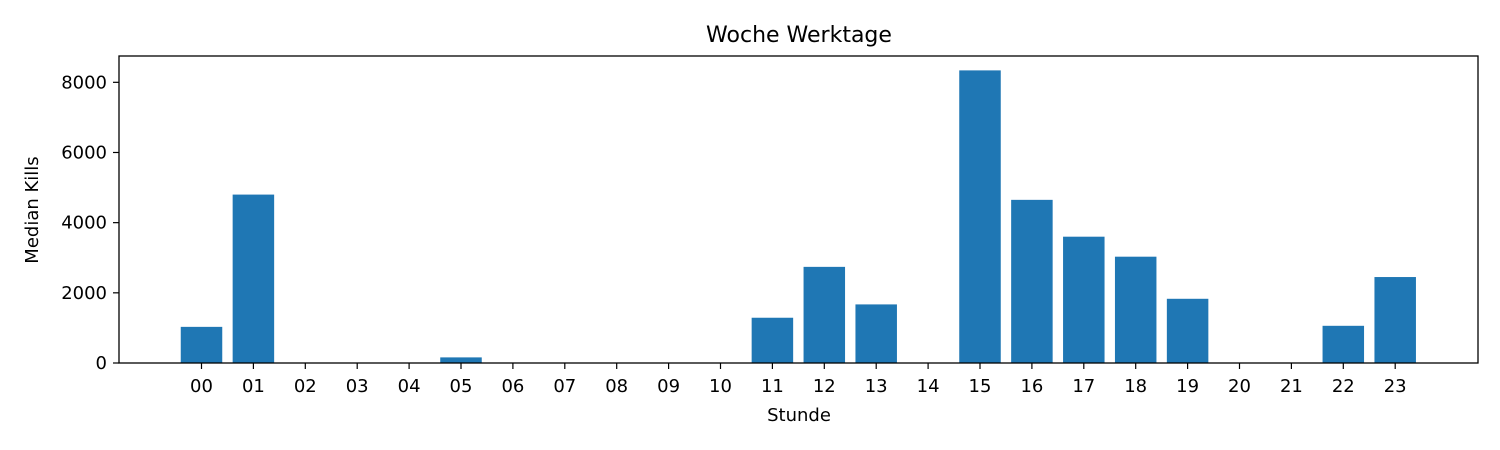 This screenshot has width=1500, height=450. Describe the element at coordinates (84, 223) in the screenshot. I see `y-tick-label: 4000` at that location.